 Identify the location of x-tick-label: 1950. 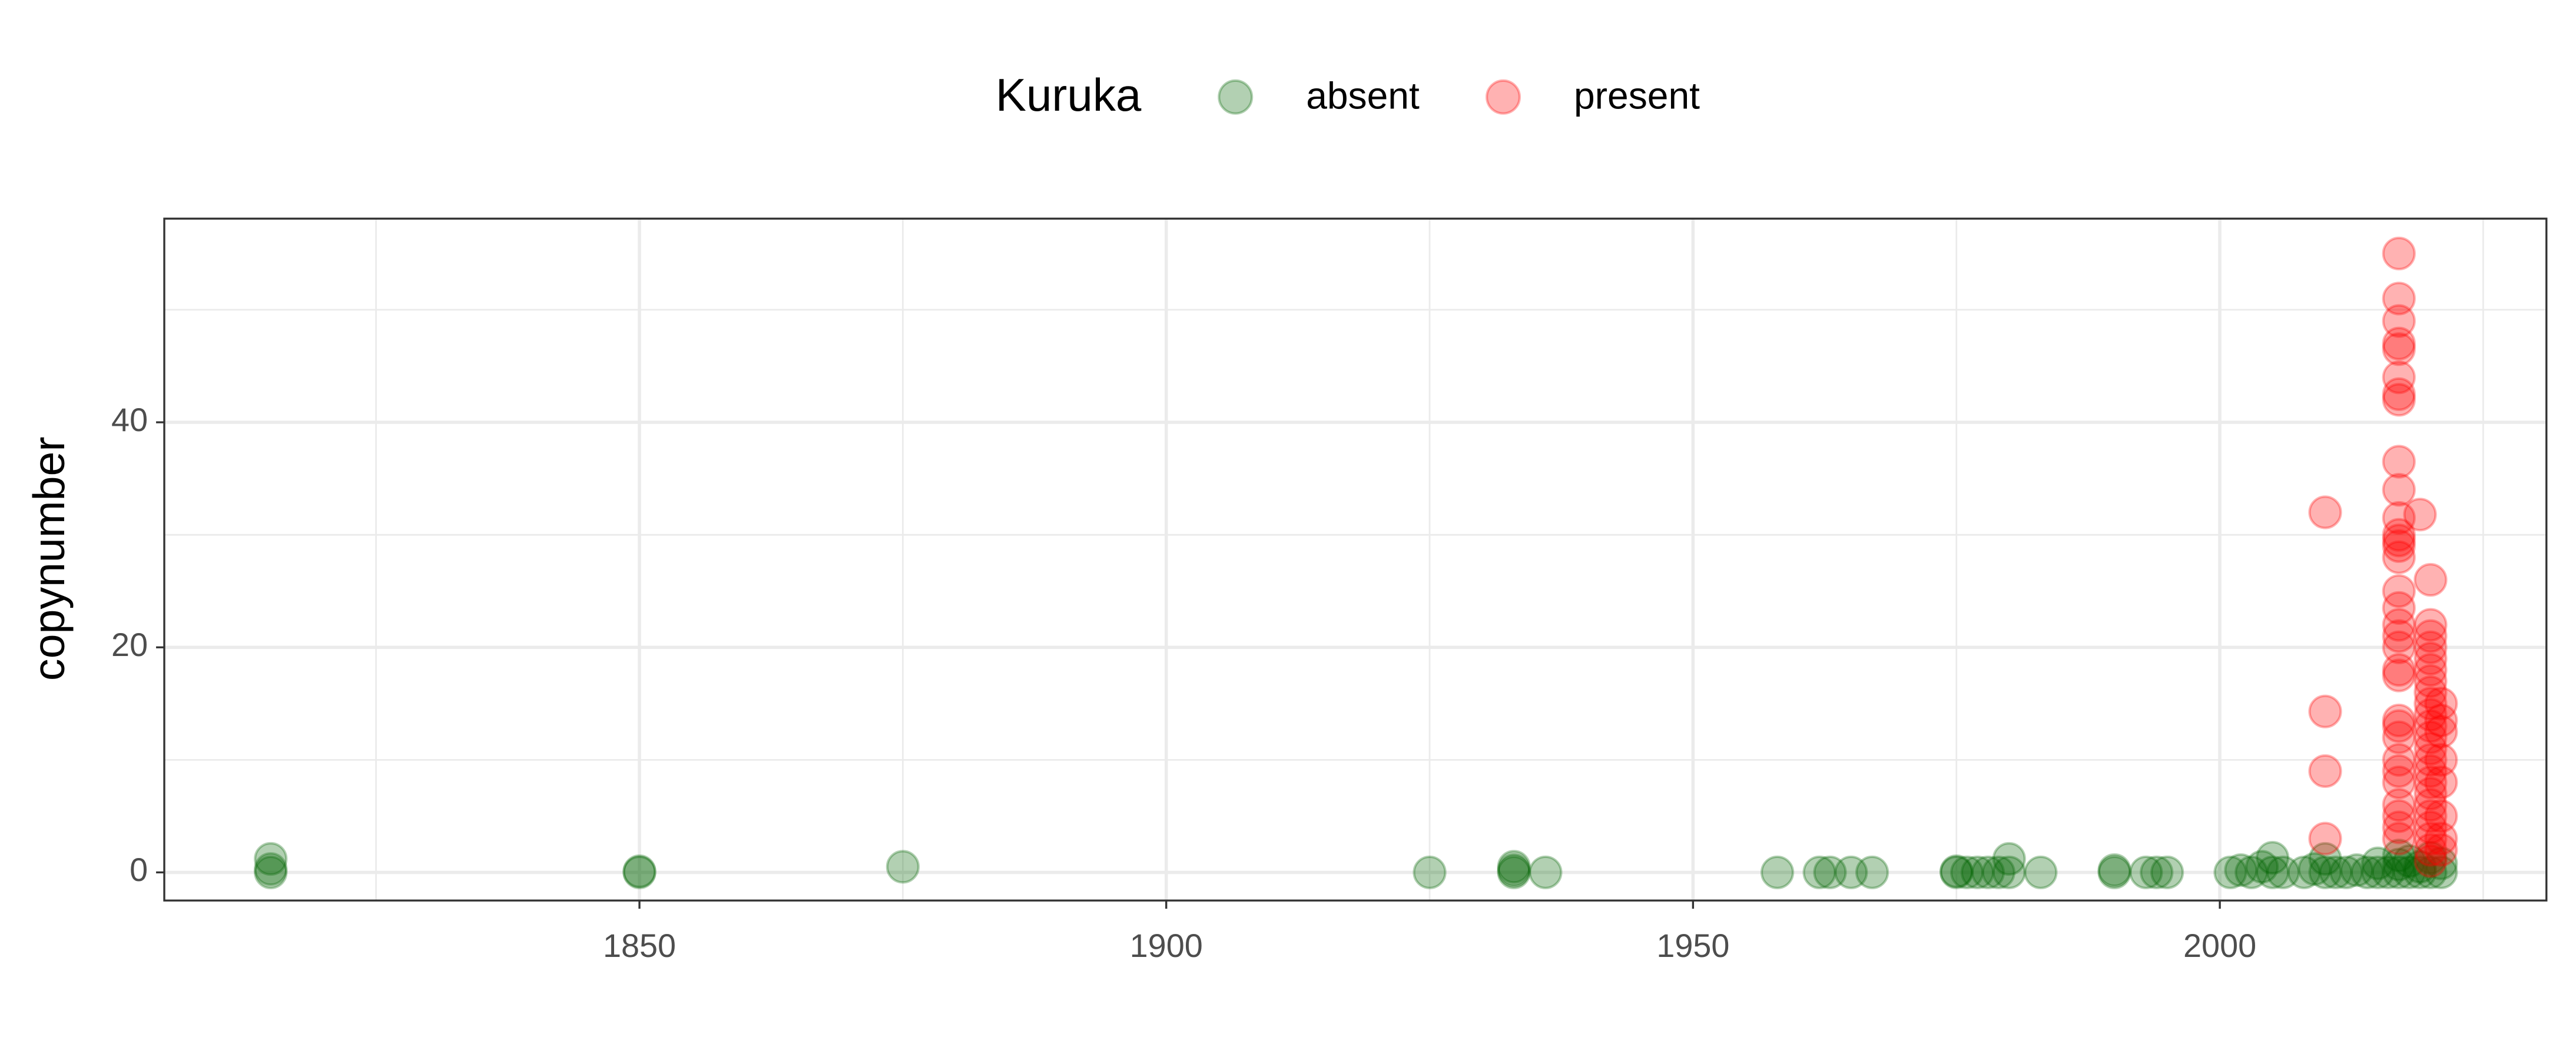
(1692, 945).